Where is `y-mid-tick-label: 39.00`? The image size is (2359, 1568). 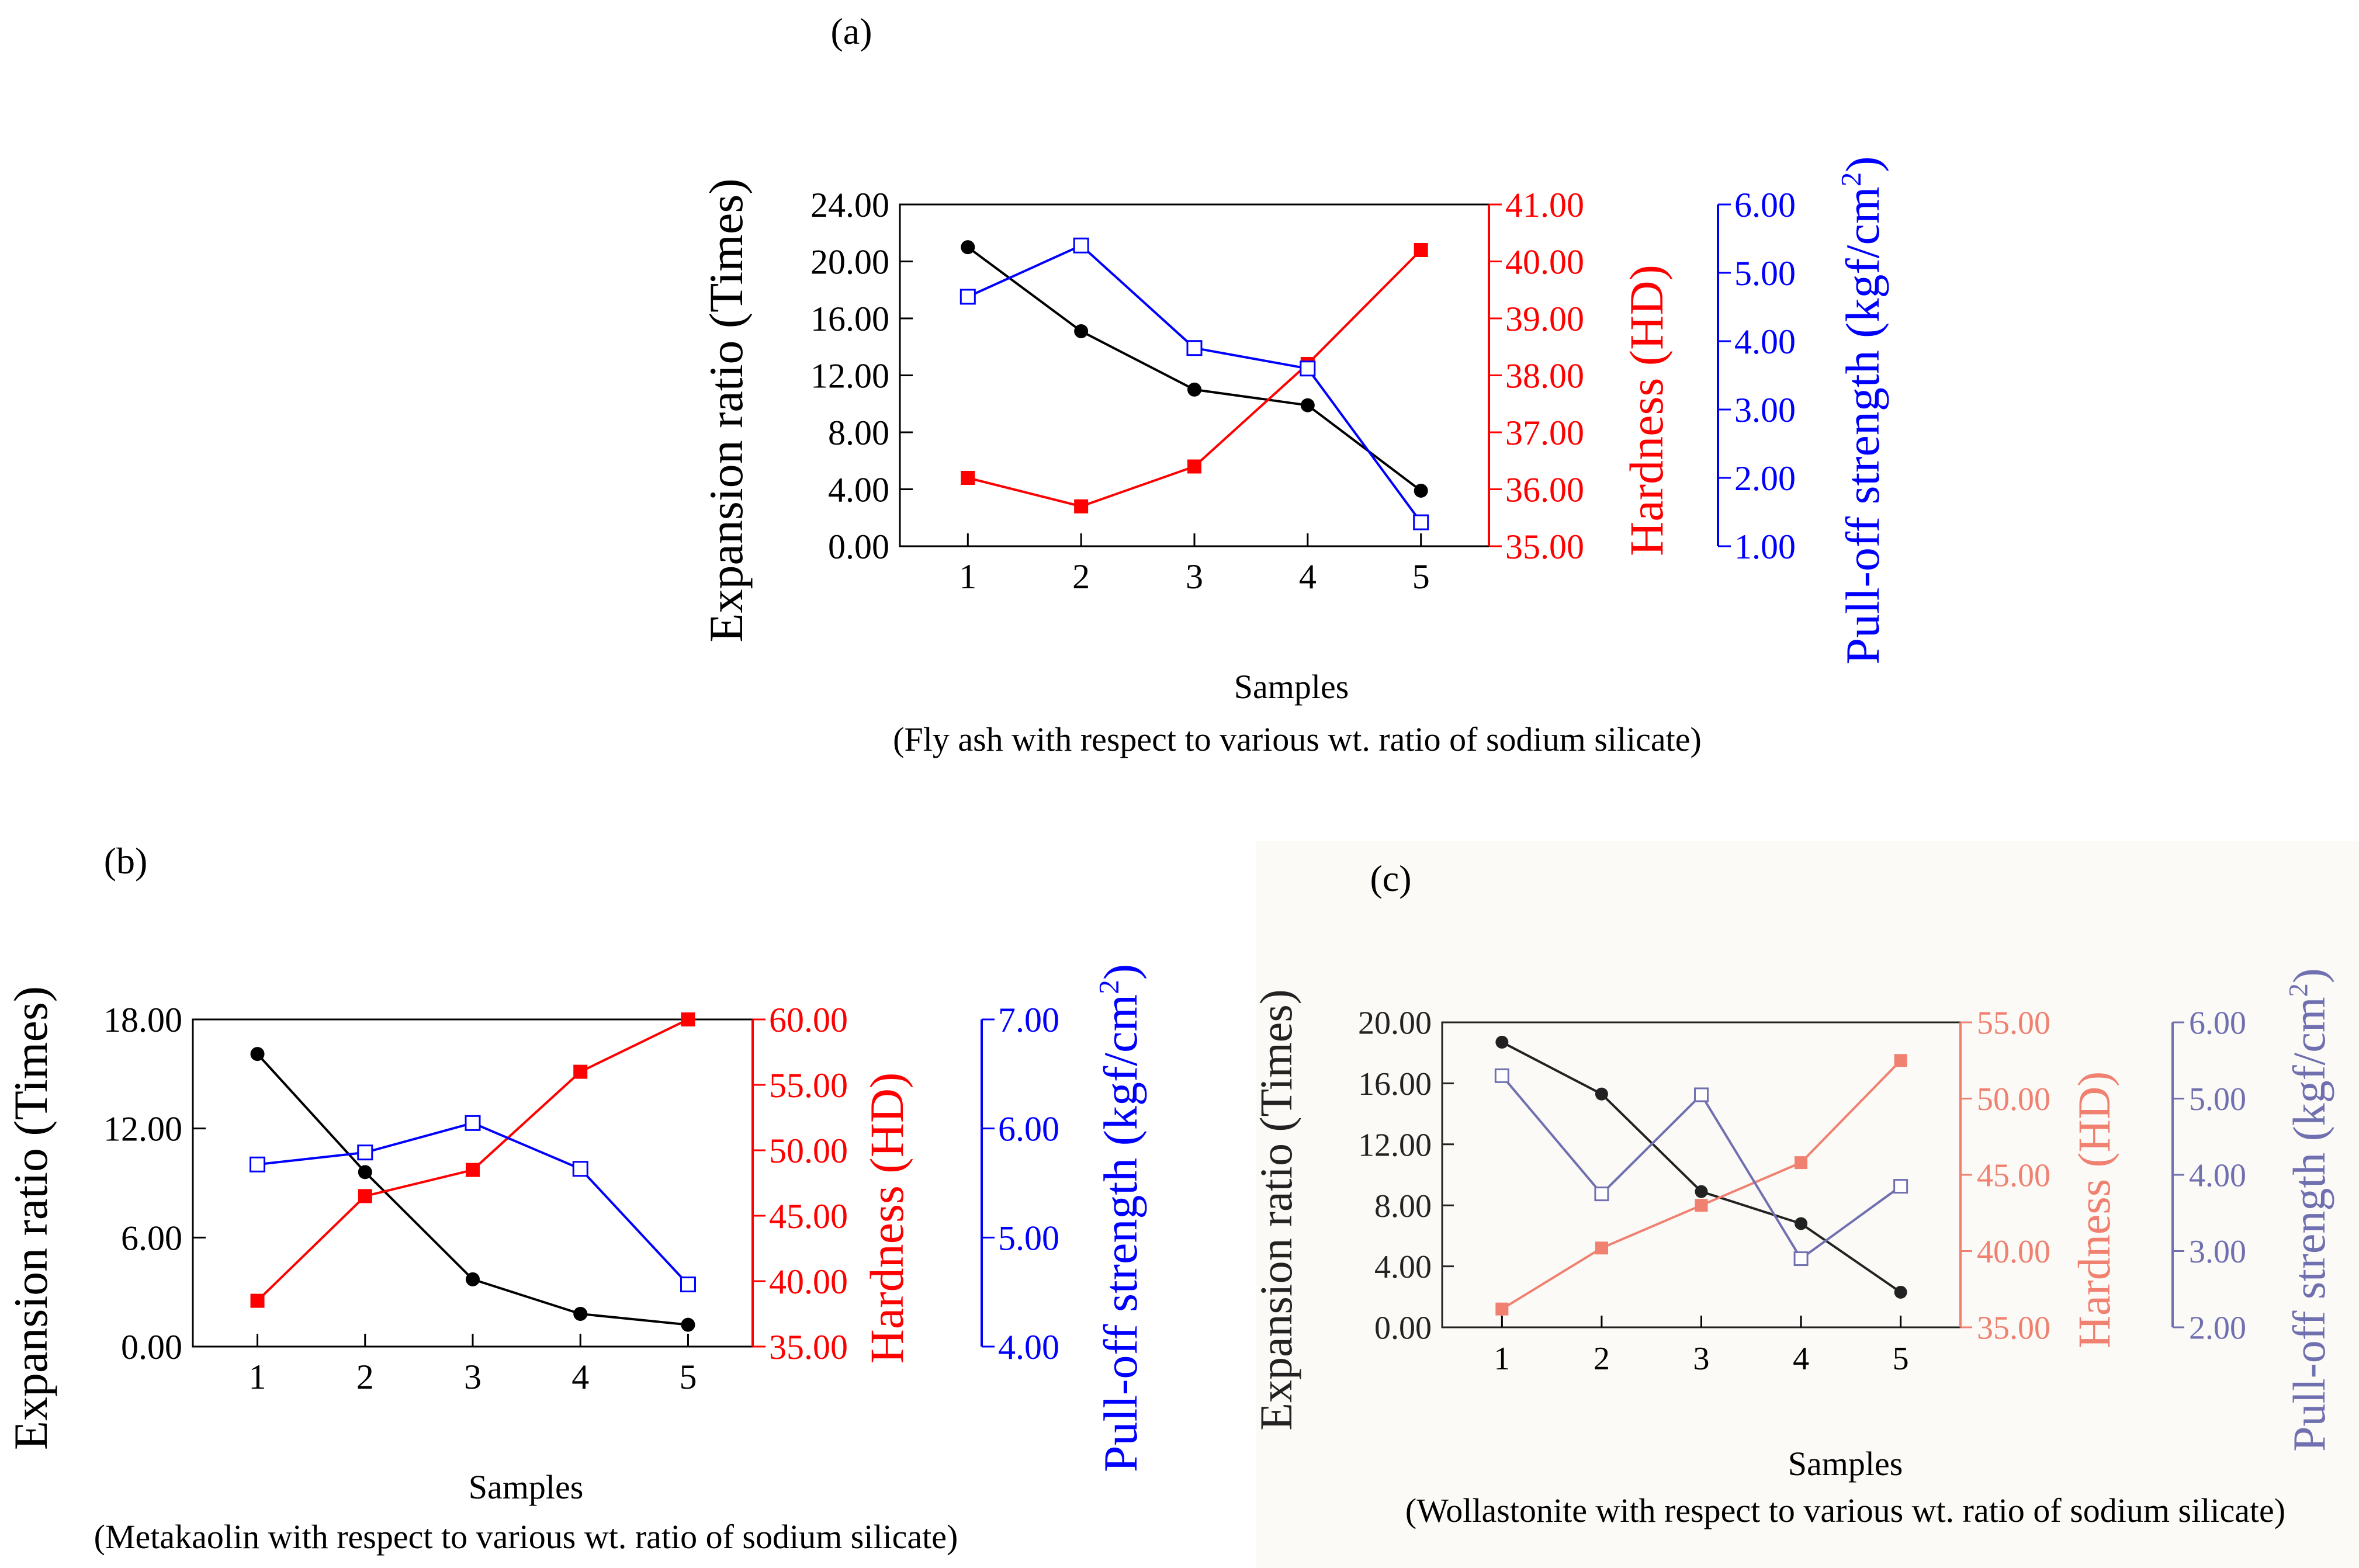 y-mid-tick-label: 39.00 is located at coordinates (1545, 319).